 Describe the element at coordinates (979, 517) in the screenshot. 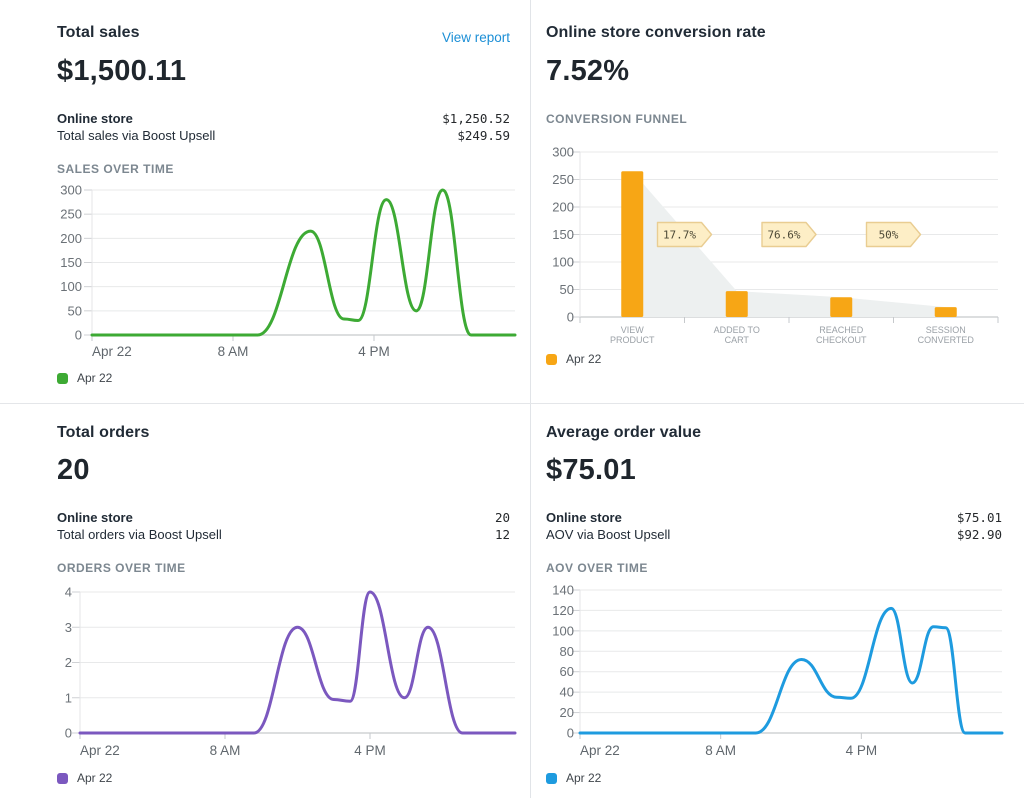

I see `row-value: $75.01` at that location.